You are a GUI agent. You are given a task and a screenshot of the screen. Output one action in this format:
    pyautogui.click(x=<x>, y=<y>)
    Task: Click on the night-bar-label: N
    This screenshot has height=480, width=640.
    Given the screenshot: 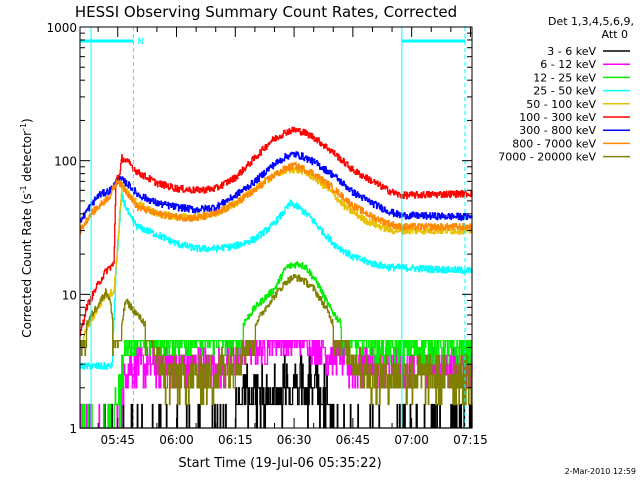 What is the action you would take?
    pyautogui.click(x=140, y=42)
    